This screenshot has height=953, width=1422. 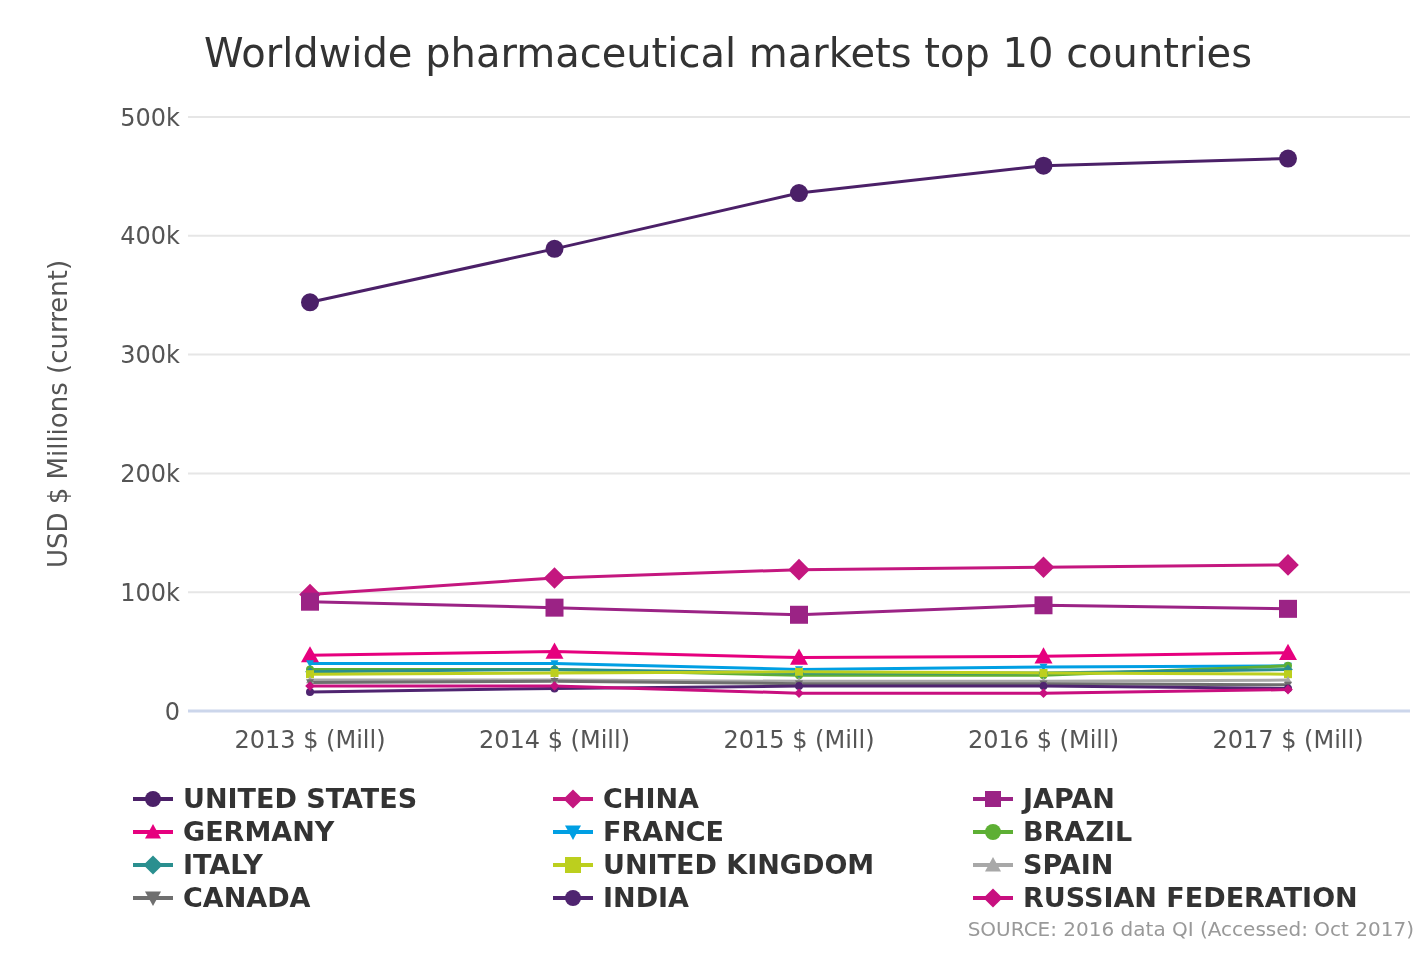 I want to click on legend-label: FRANCE, so click(x=663, y=831).